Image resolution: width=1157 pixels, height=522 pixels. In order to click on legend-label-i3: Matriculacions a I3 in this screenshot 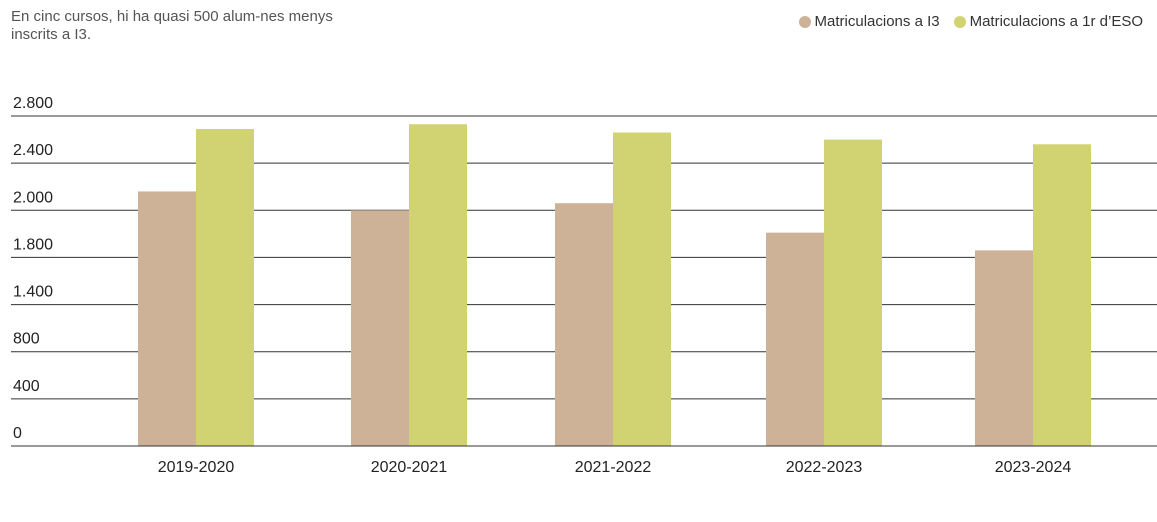, I will do `click(877, 21)`.